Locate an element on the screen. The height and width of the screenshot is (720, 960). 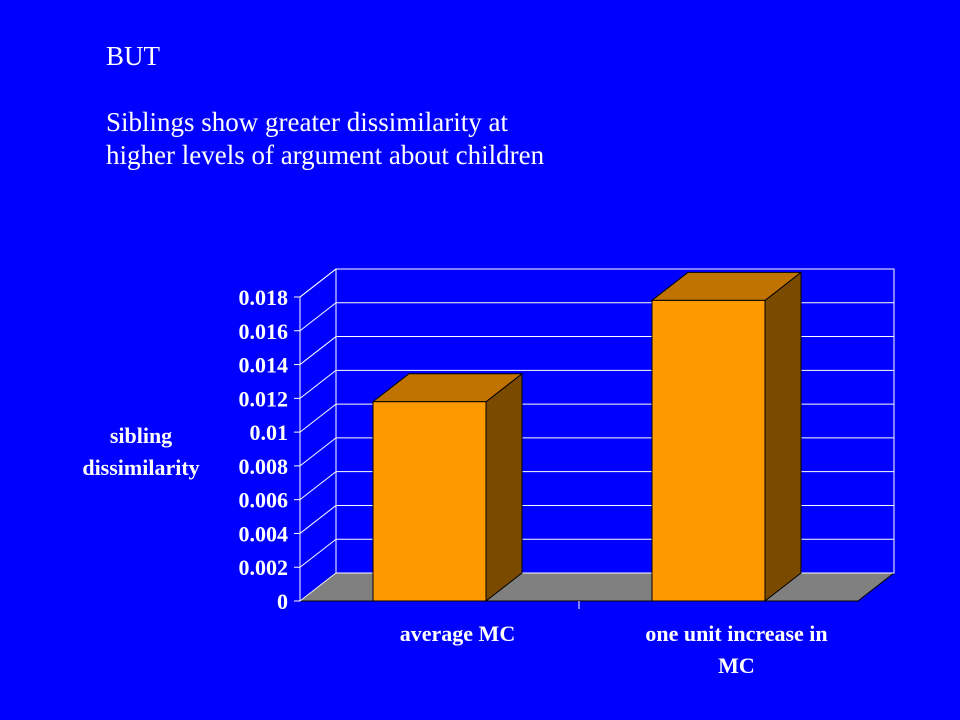
y-tick-label: 0.002 is located at coordinates (264, 567).